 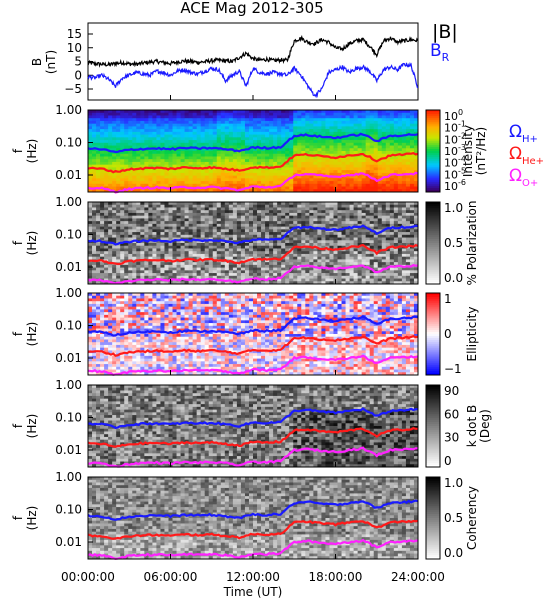 I want to click on y-tick-label: 5, so click(x=78, y=62).